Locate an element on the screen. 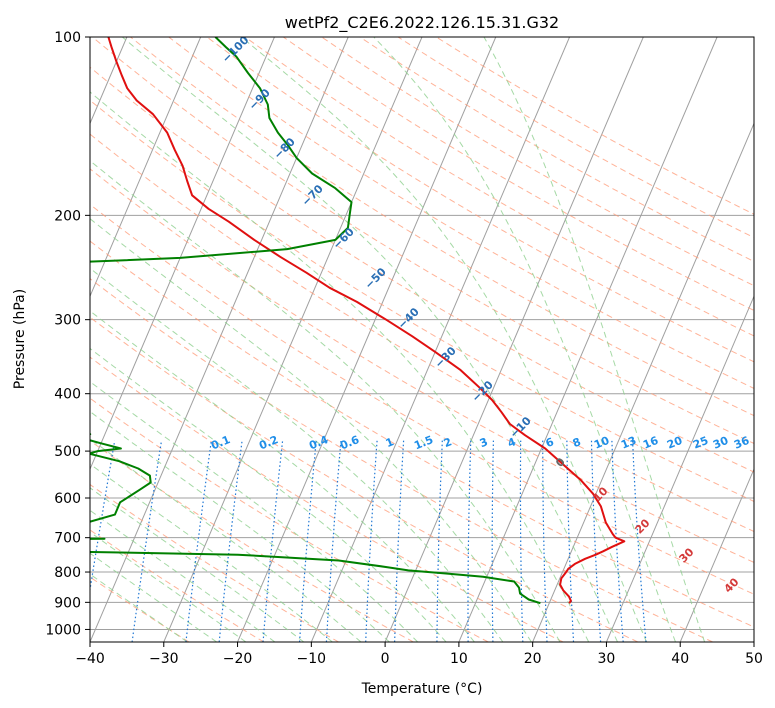  moist-adiabat-label: 30 is located at coordinates (687, 555).